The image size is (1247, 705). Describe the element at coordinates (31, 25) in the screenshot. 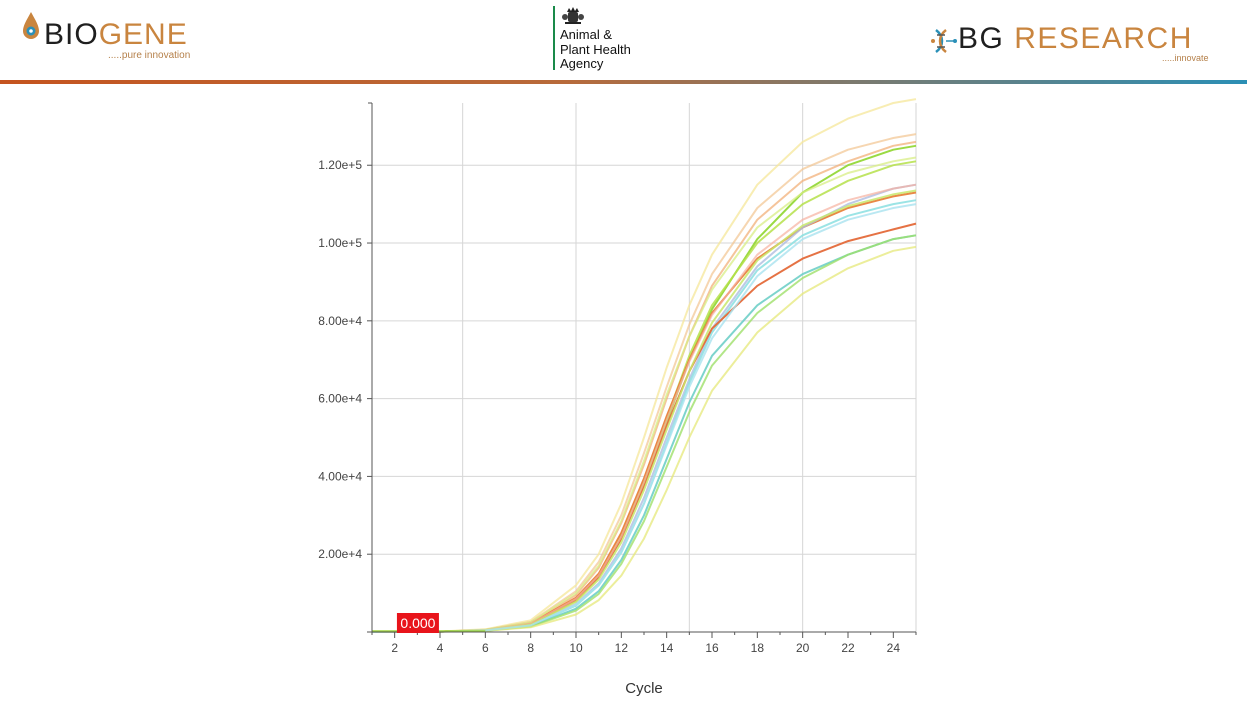

I see `water-drop-icon` at that location.